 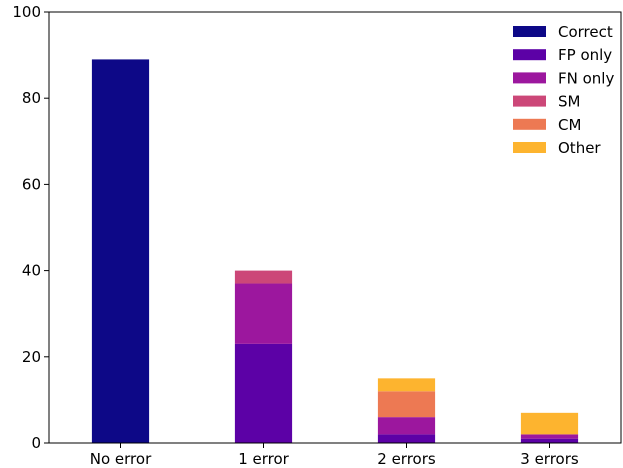 What do you see at coordinates (31, 271) in the screenshot?
I see `y-tick-label: 40` at bounding box center [31, 271].